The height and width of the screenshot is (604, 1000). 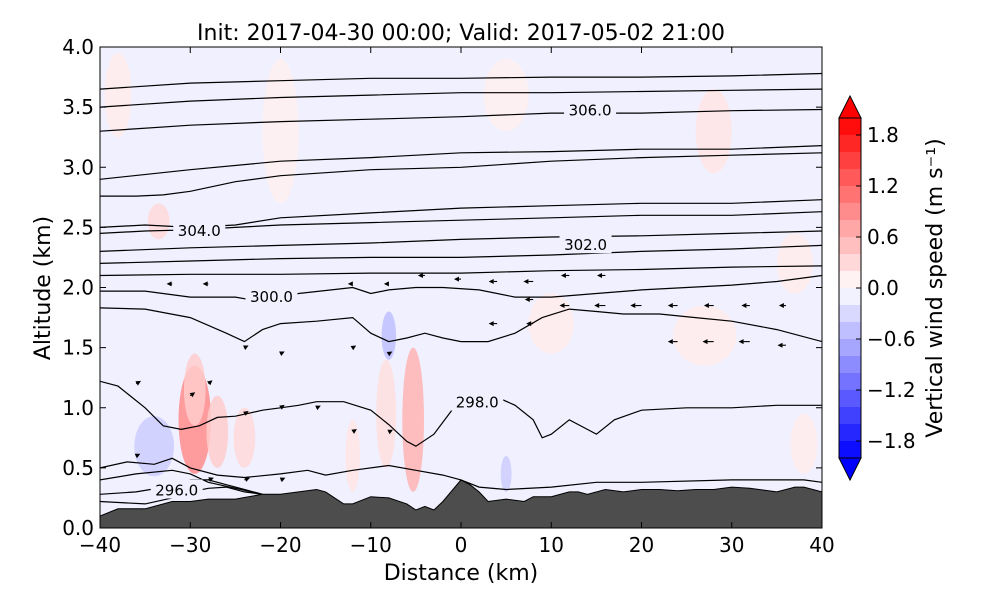 I want to click on colorbar-tick-label-0: −1.8, so click(x=891, y=441).